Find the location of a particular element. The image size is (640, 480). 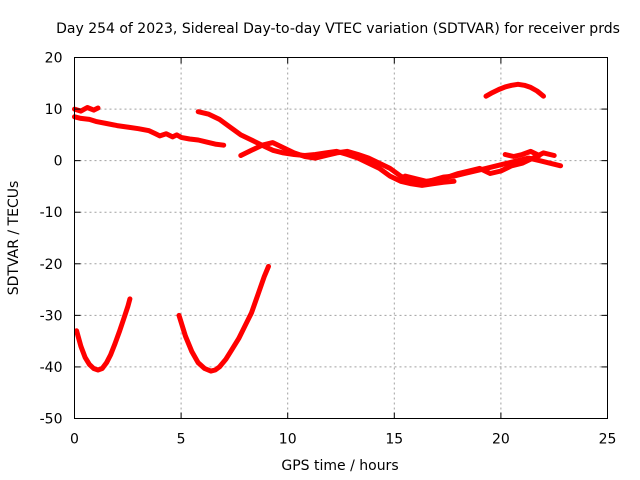

y-tick-label: 20 is located at coordinates (54, 59).